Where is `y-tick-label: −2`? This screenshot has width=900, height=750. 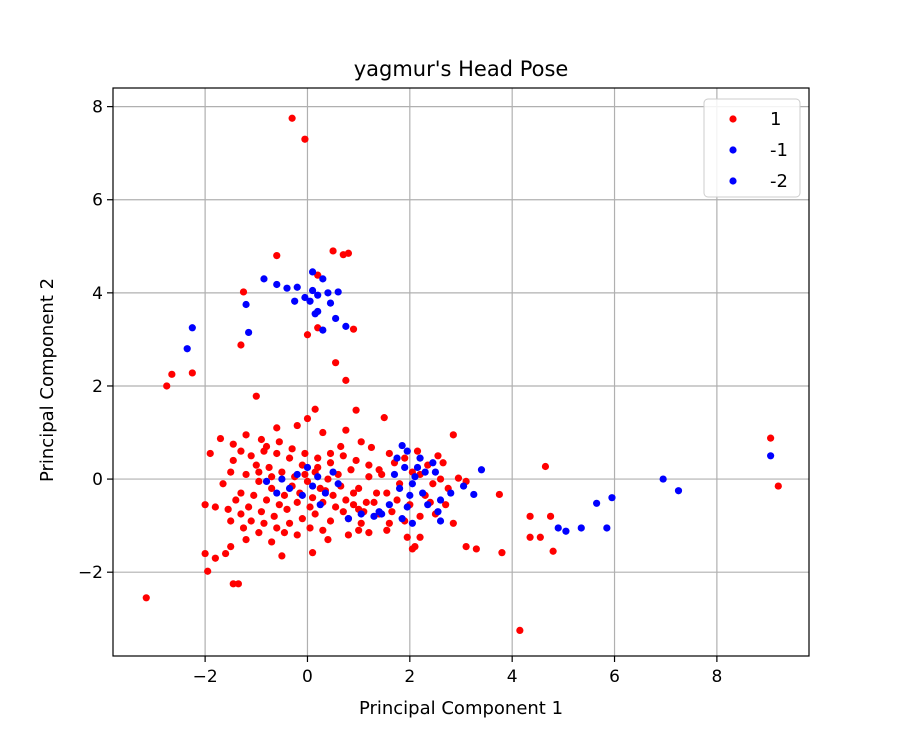
y-tick-label: −2 is located at coordinates (90, 573).